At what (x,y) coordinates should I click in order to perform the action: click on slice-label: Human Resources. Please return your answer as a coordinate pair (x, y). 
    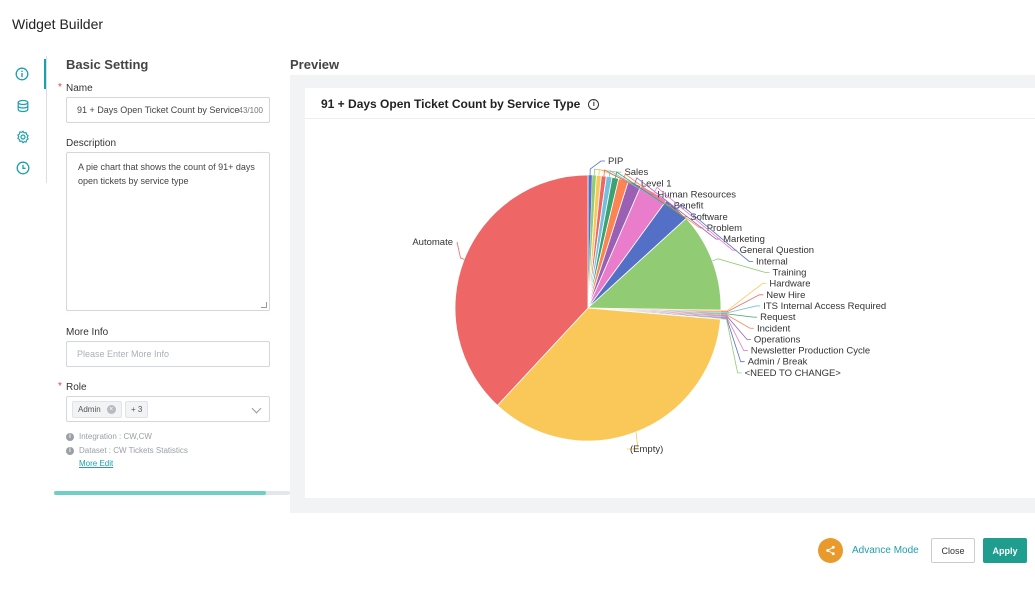
    Looking at the image, I should click on (696, 194).